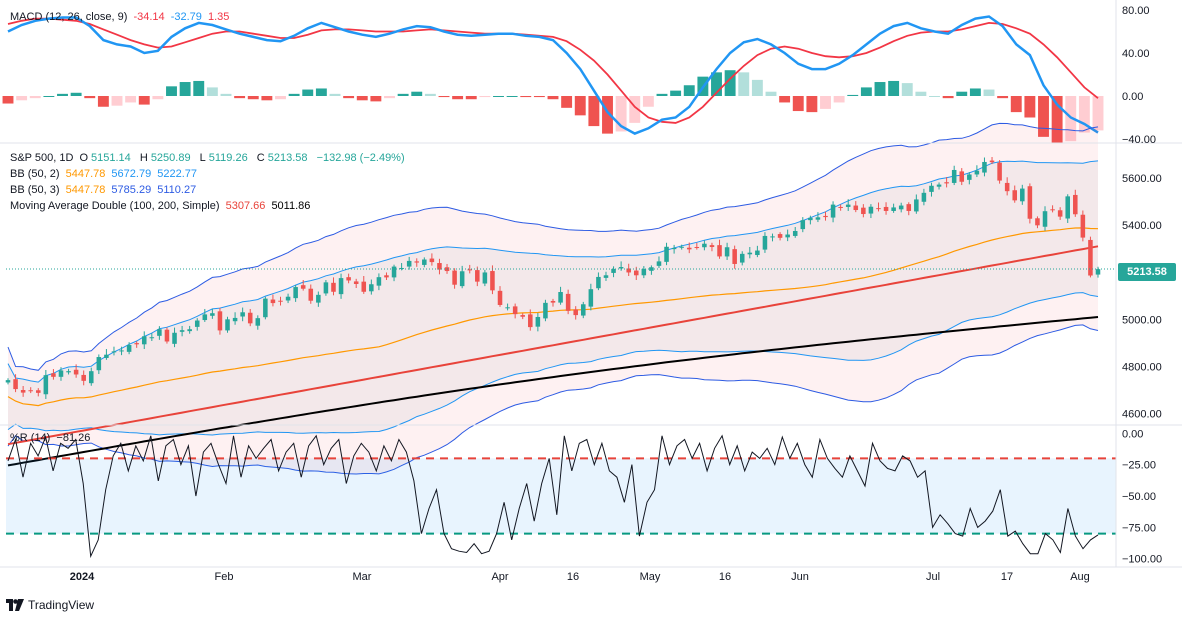 This screenshot has width=1182, height=619. Describe the element at coordinates (85, 190) in the screenshot. I see `bb3-basis: 5447.78` at that location.